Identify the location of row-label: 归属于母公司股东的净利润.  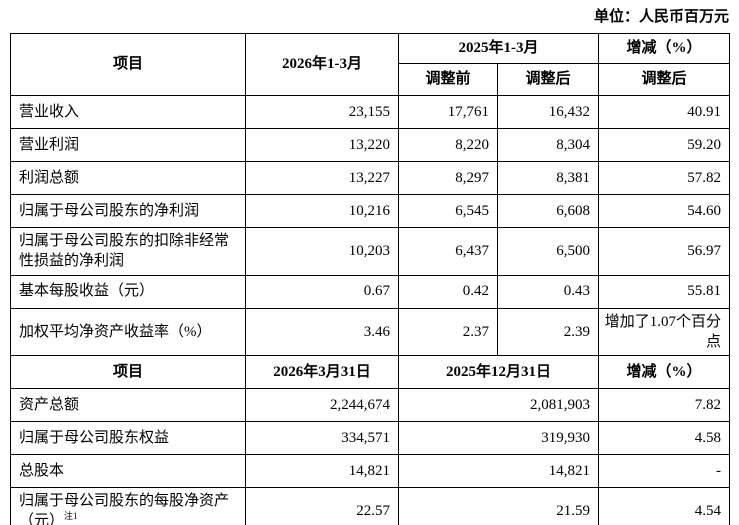
(128, 211).